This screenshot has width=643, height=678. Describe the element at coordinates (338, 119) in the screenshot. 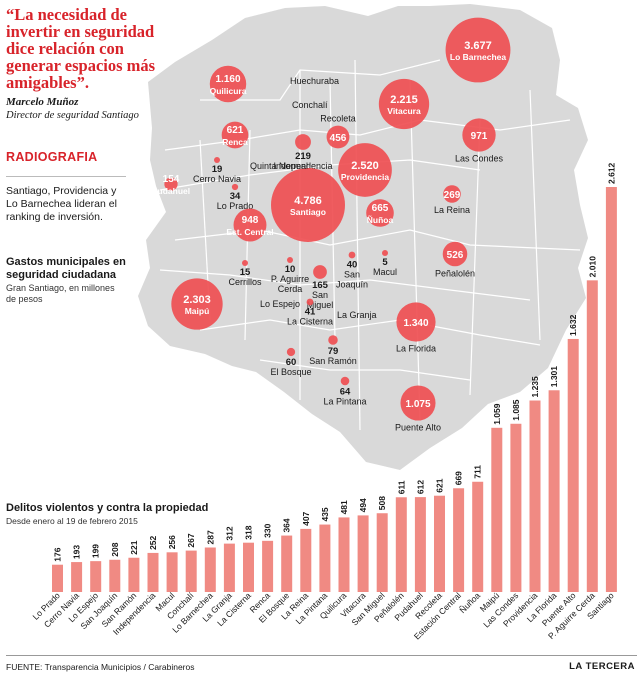

I see `bubble-name-recoleta: Recoleta` at that location.